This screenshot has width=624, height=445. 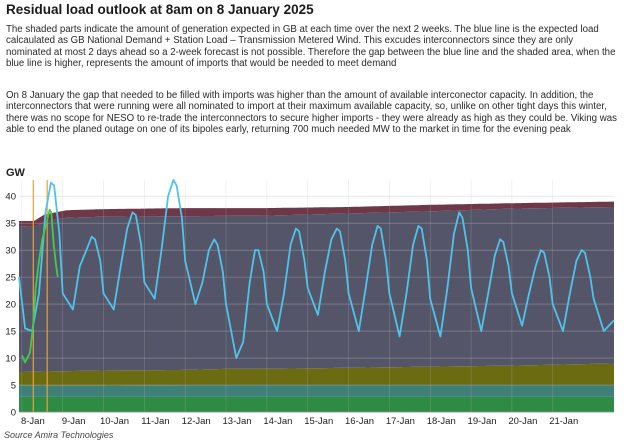 I want to click on y-tick-label-25: 25, so click(x=10, y=277).